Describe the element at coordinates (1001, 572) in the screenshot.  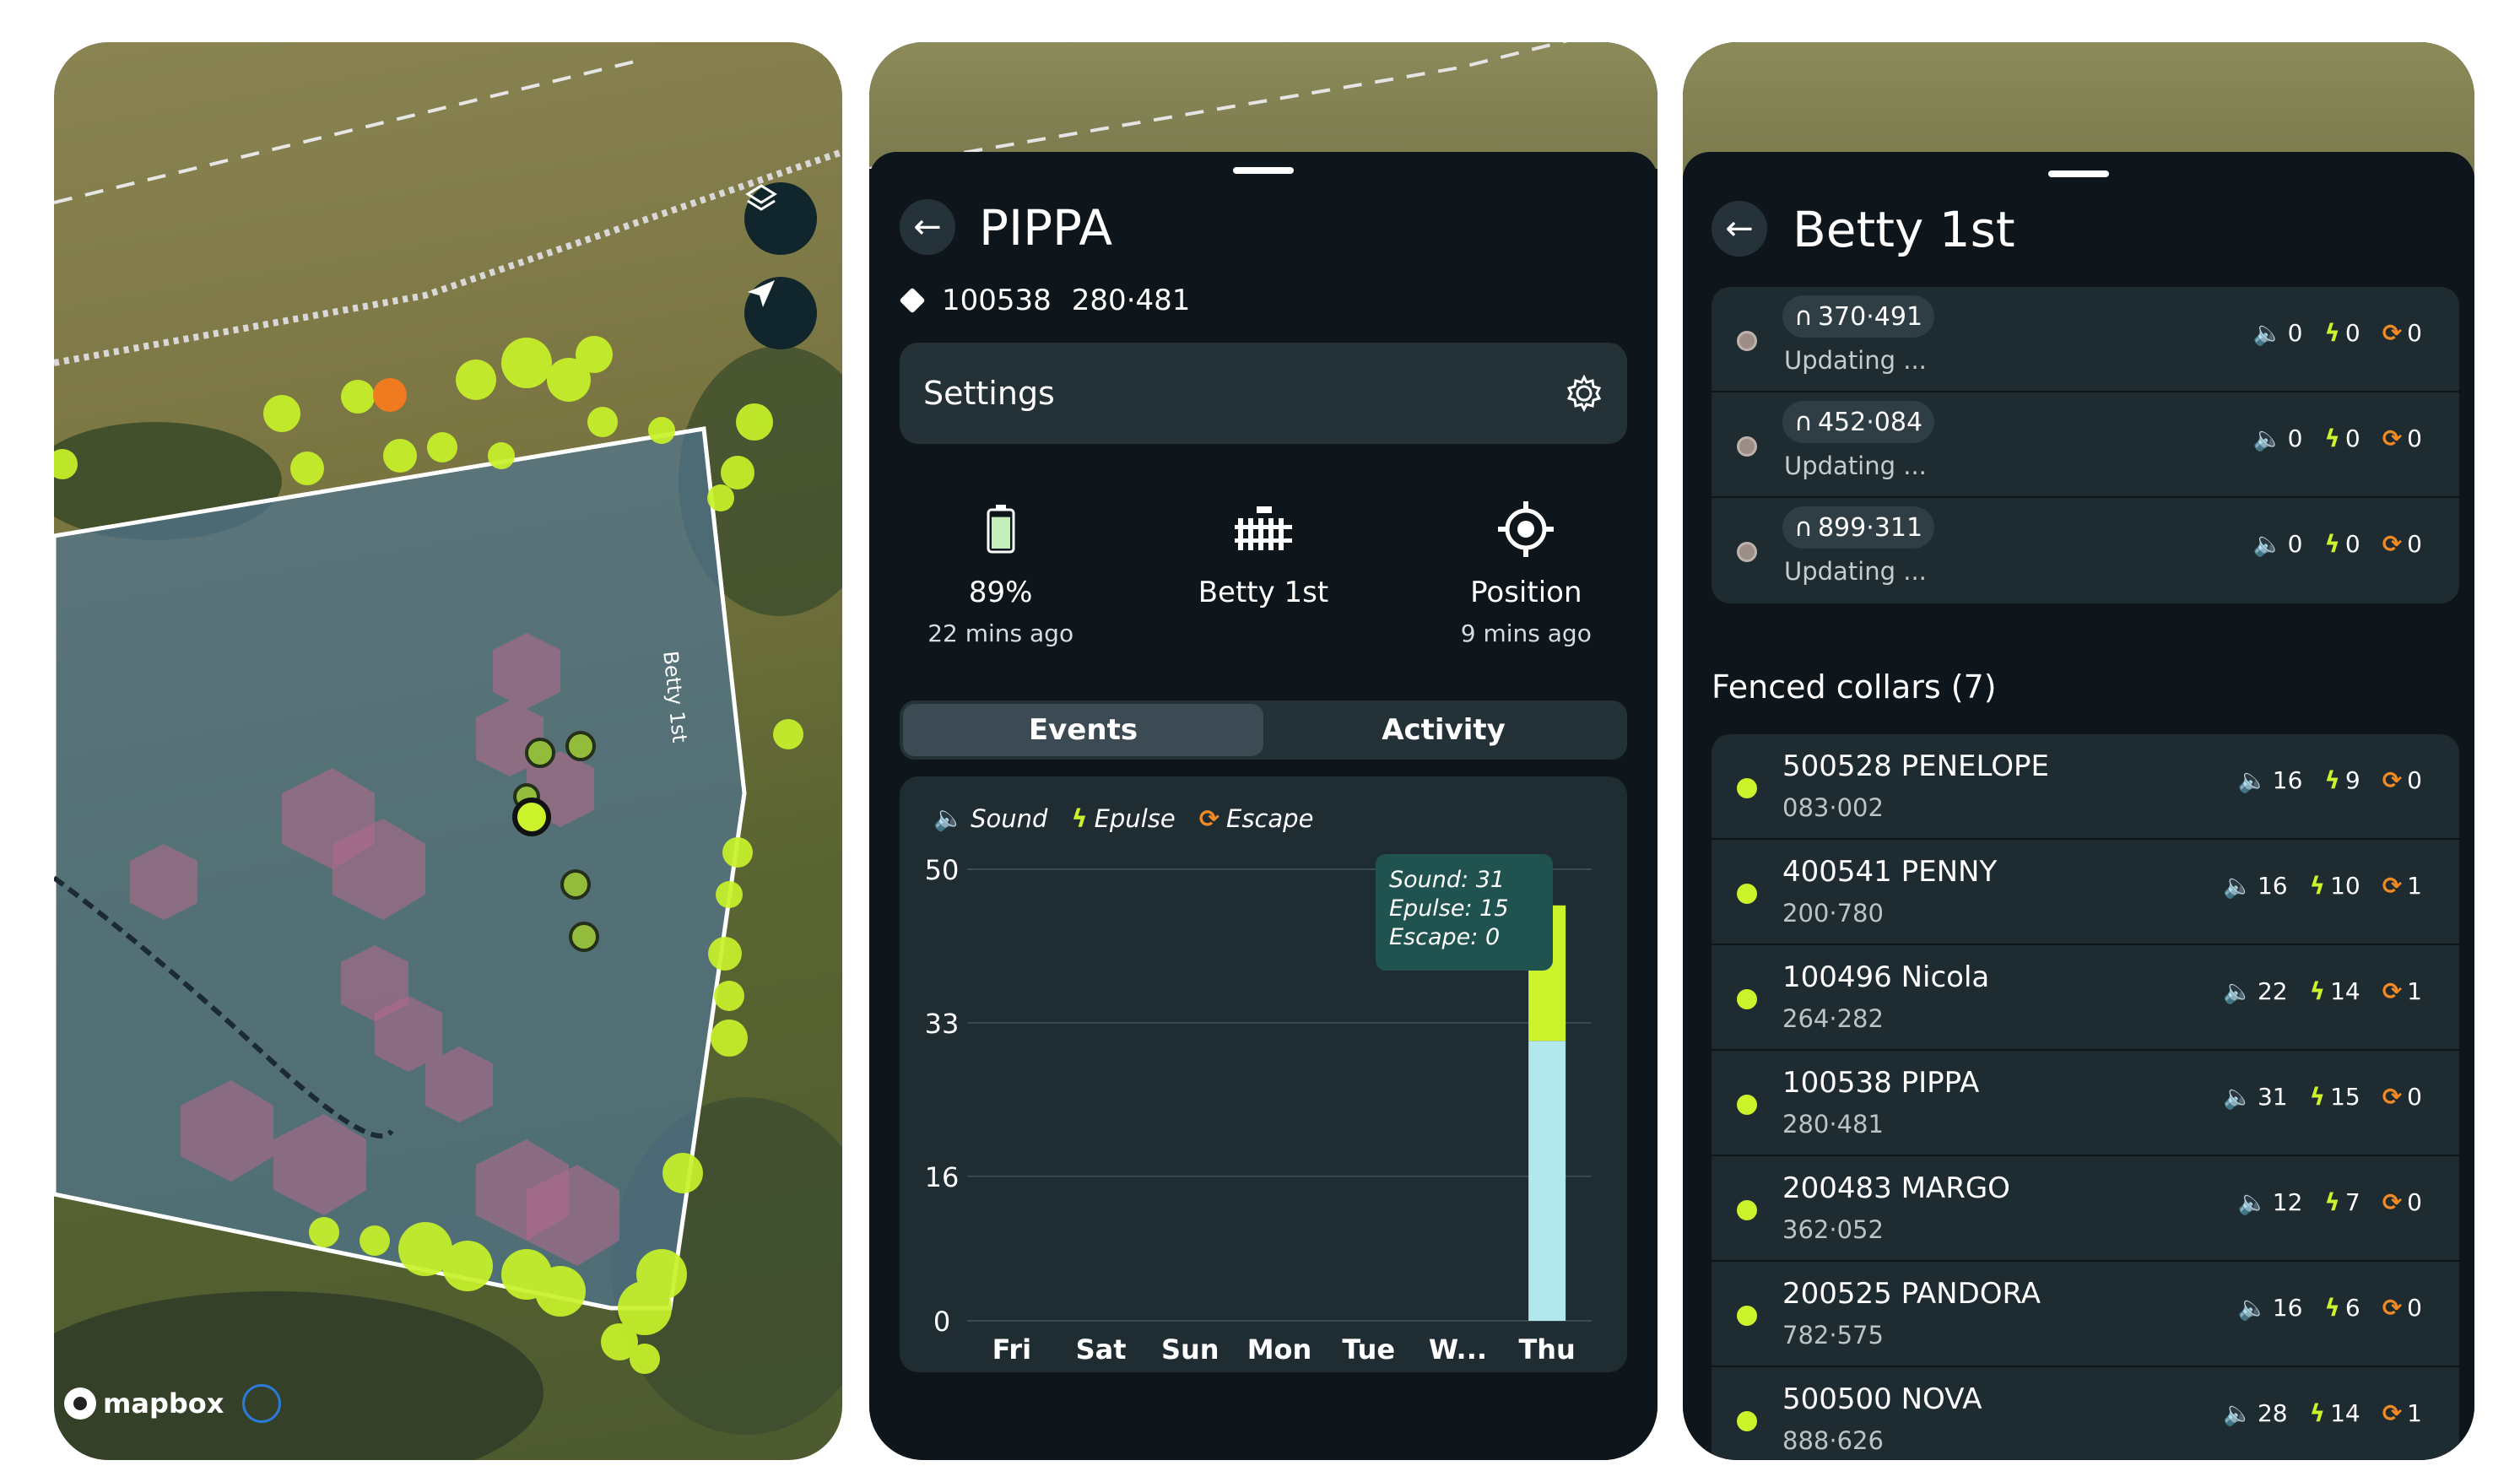
I see `battery-stat: 89% 22 mins ago` at that location.